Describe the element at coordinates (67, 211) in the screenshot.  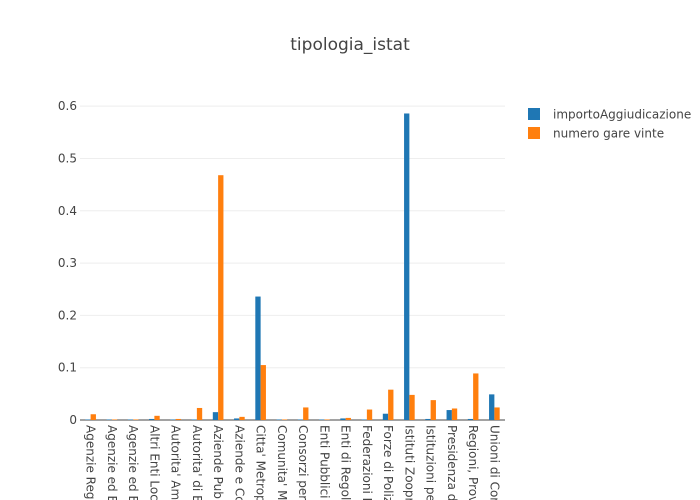
I see `y-tick-label: 0.4` at that location.